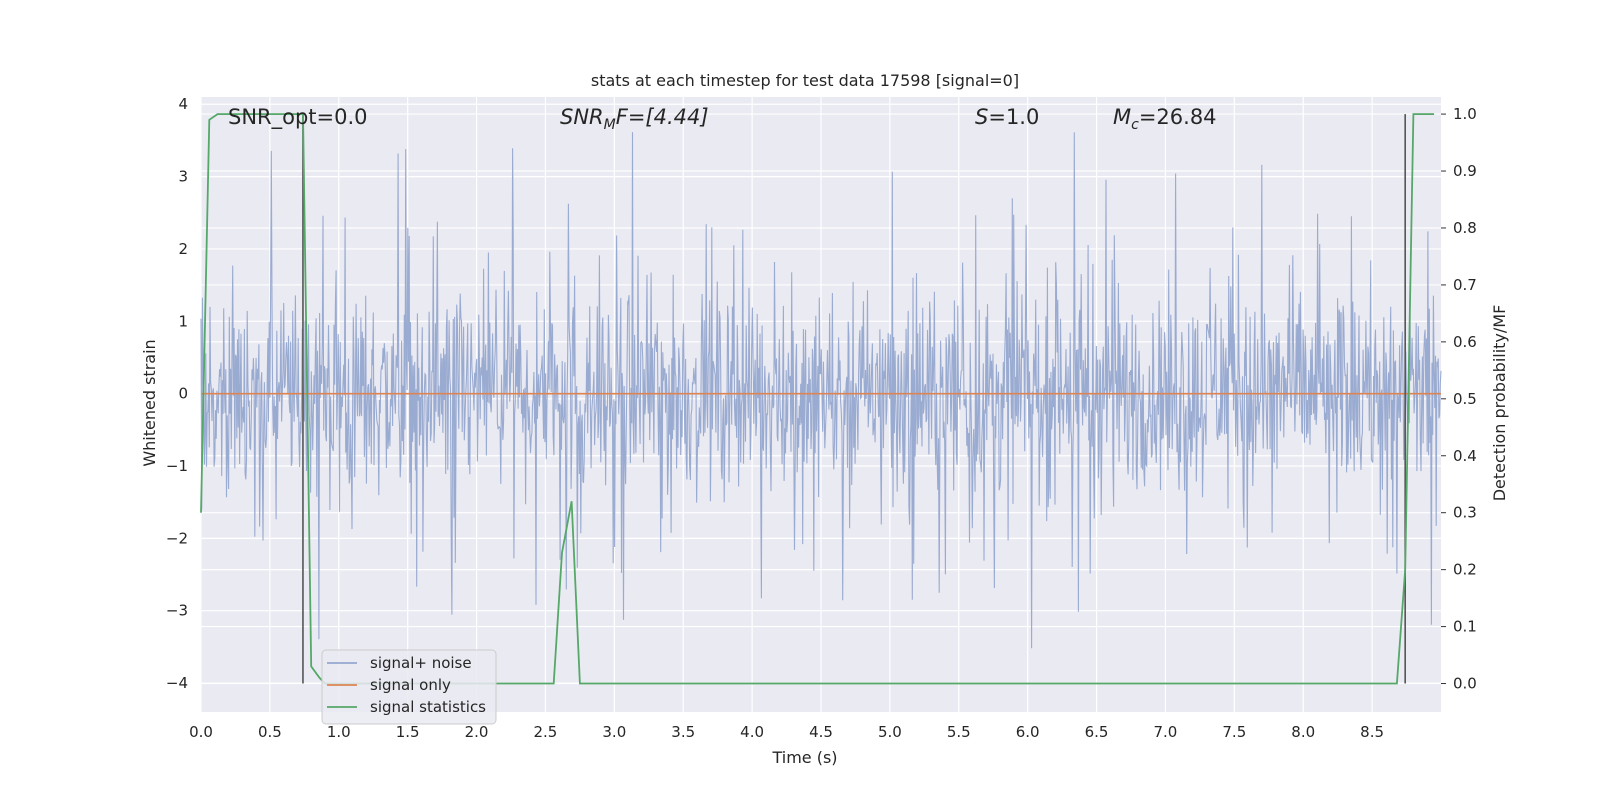 The width and height of the screenshot is (1600, 800). Describe the element at coordinates (1303, 732) in the screenshot. I see `x-tick-label: 8.0` at that location.